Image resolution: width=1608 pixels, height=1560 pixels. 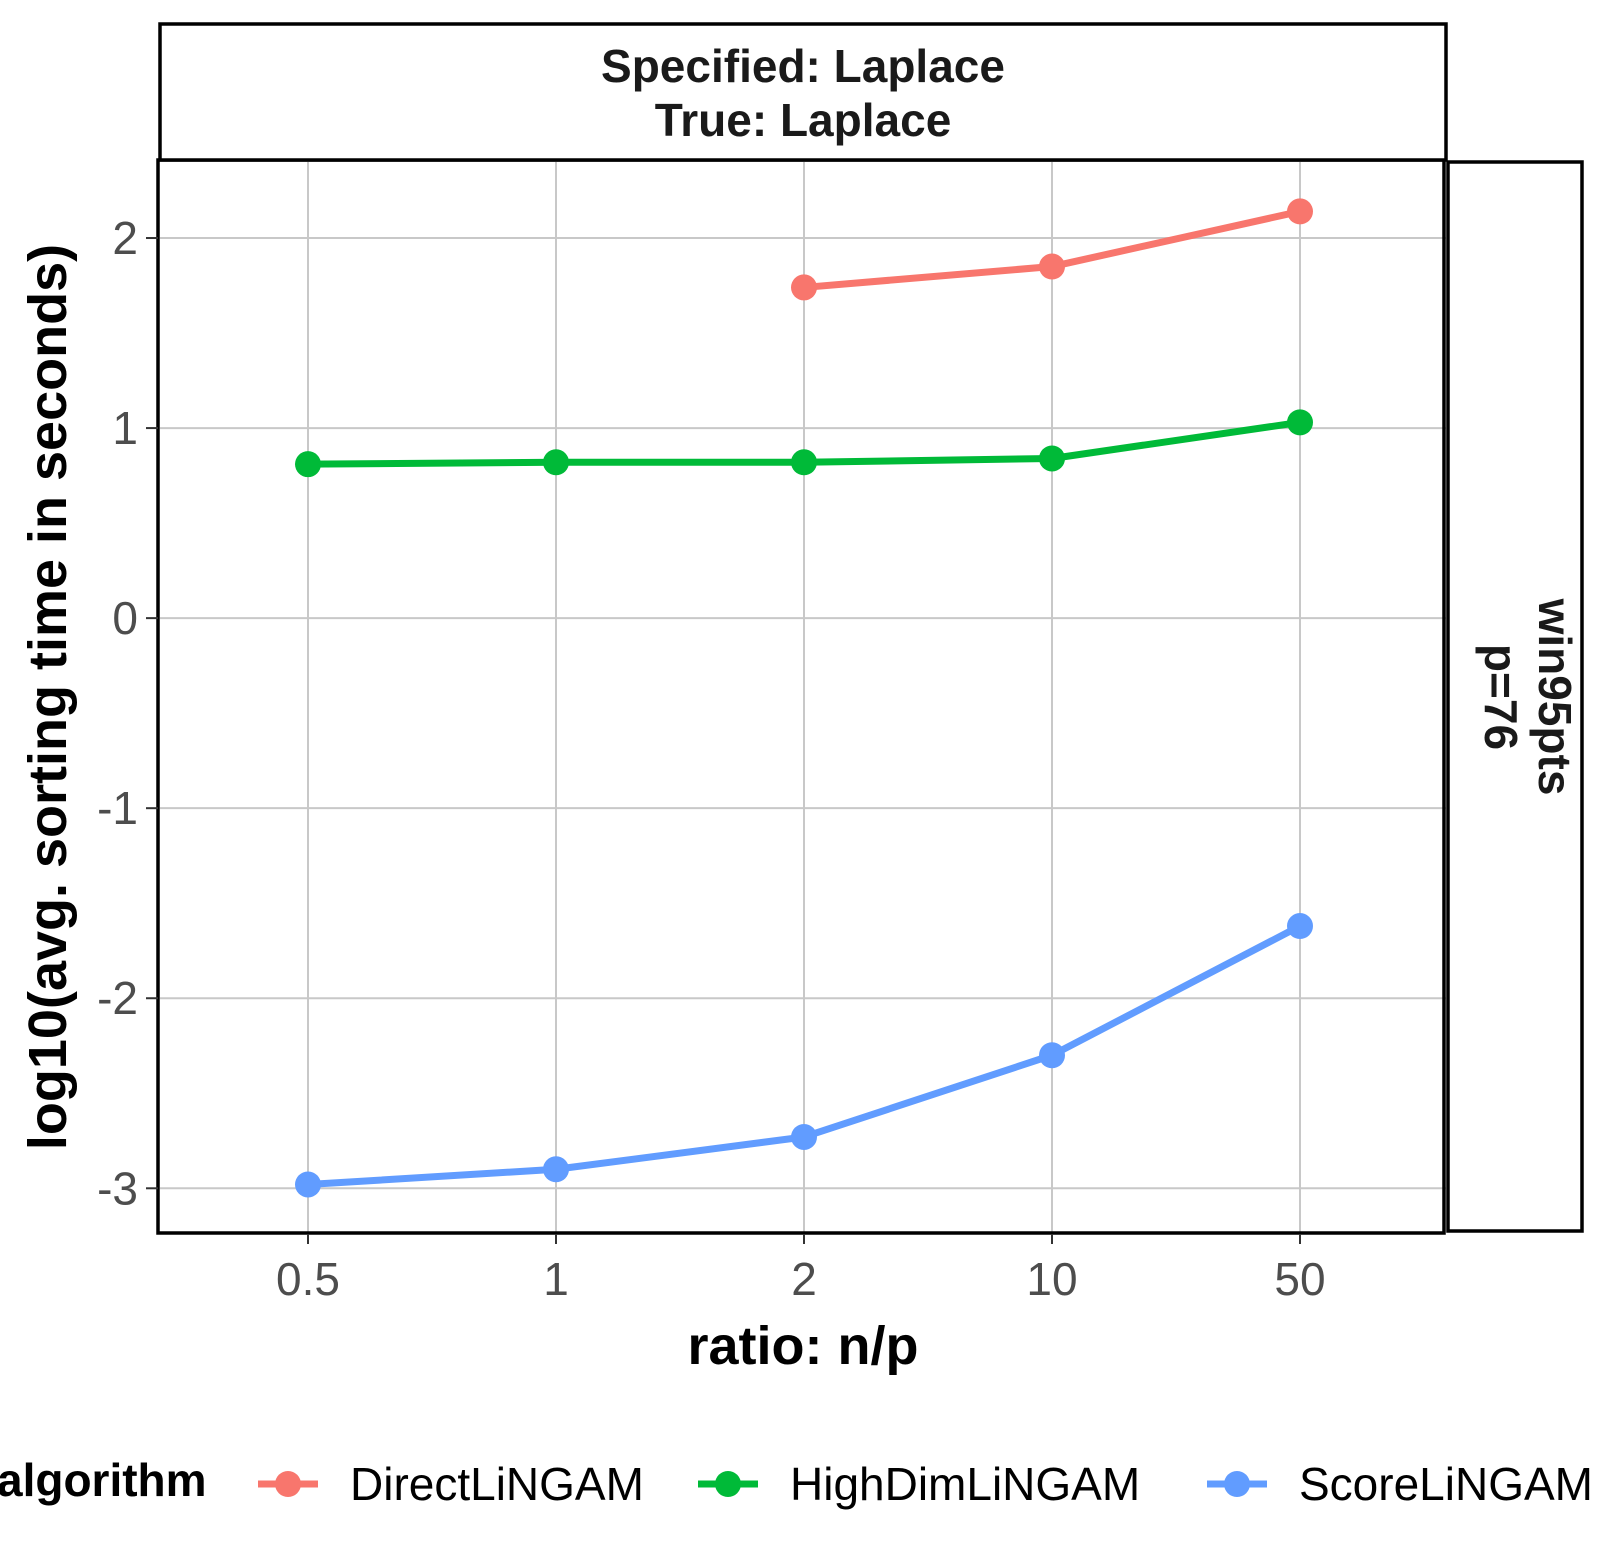 I want to click on legend-label: HighDimLiNGAM, so click(x=965, y=1484).